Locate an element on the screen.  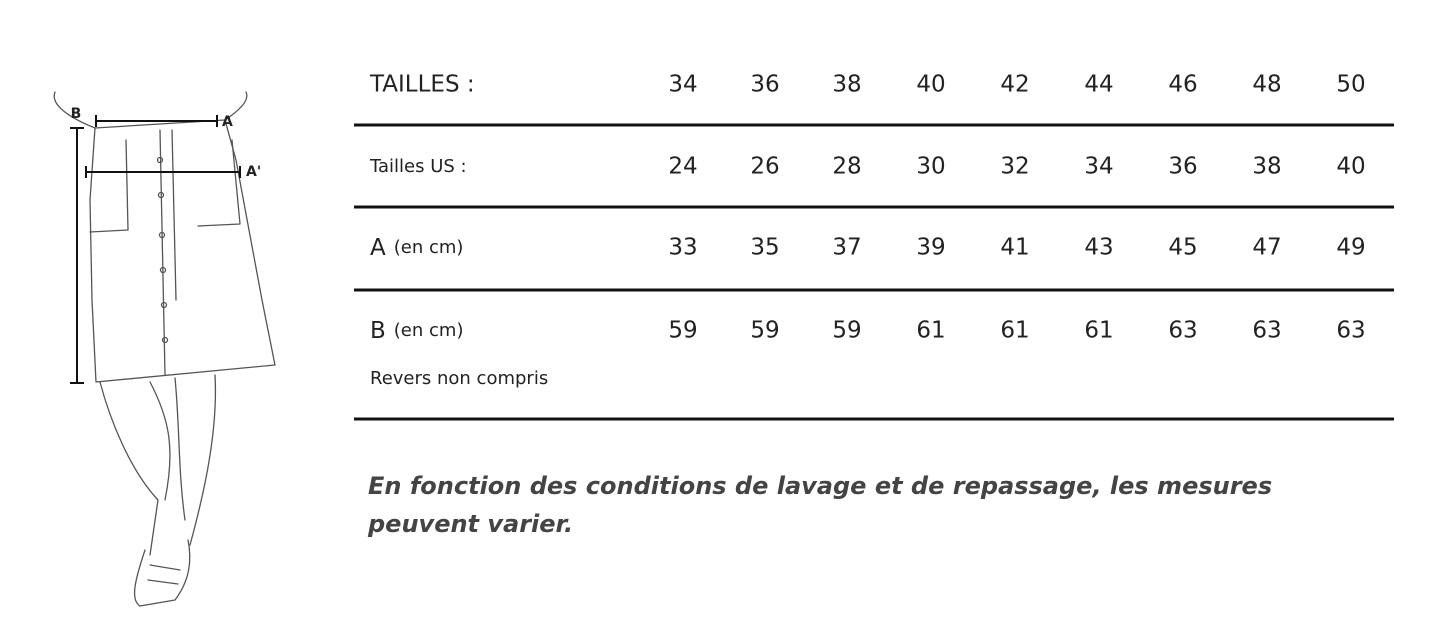
size-value: 45 is located at coordinates (1182, 248).